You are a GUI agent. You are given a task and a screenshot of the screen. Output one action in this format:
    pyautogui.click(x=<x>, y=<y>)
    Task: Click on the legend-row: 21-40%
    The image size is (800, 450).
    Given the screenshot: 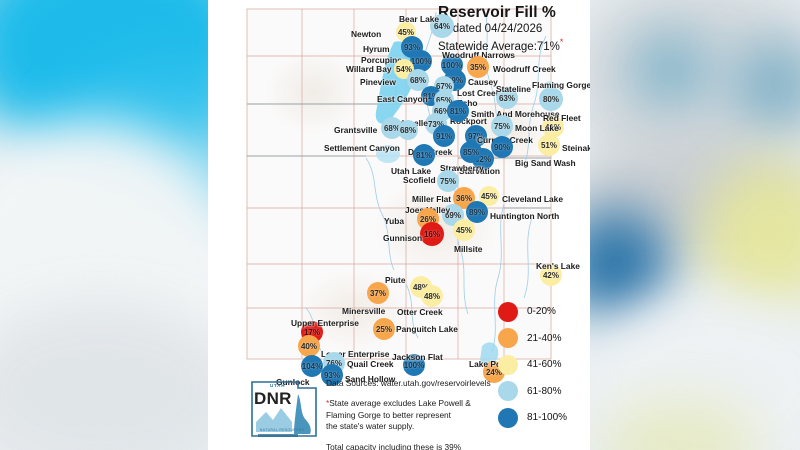 What is the action you would take?
    pyautogui.click(x=532, y=338)
    